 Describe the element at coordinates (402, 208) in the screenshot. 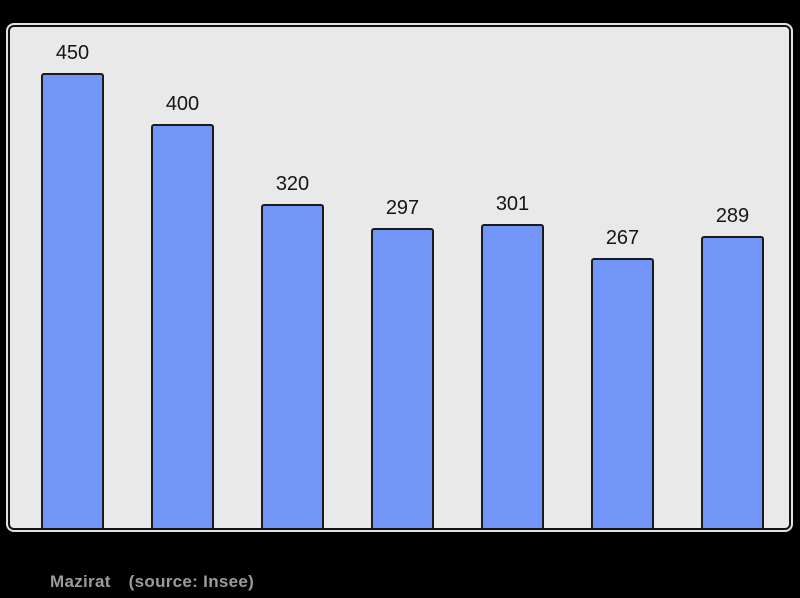

I see `bar-value-label: 297` at that location.